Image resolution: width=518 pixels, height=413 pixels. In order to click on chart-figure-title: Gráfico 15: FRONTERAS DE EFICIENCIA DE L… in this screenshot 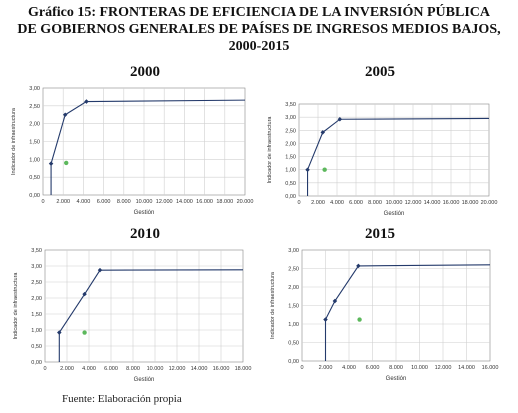, I will do `click(259, 29)`.